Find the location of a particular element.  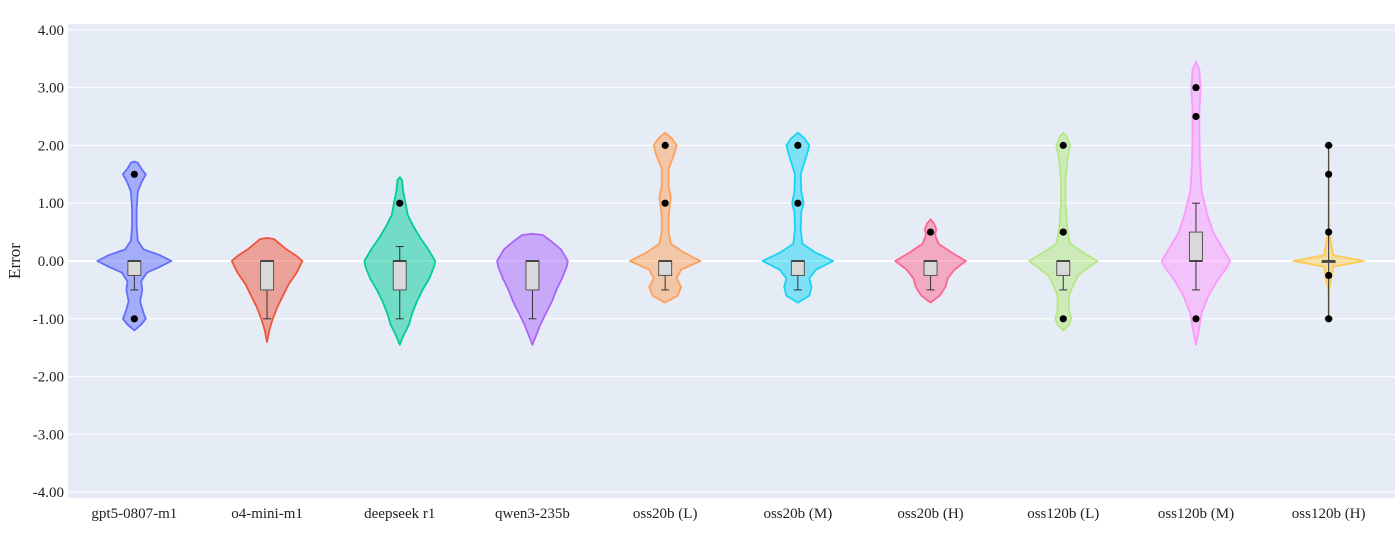

violin-oss120b-h- is located at coordinates (1328, 232).